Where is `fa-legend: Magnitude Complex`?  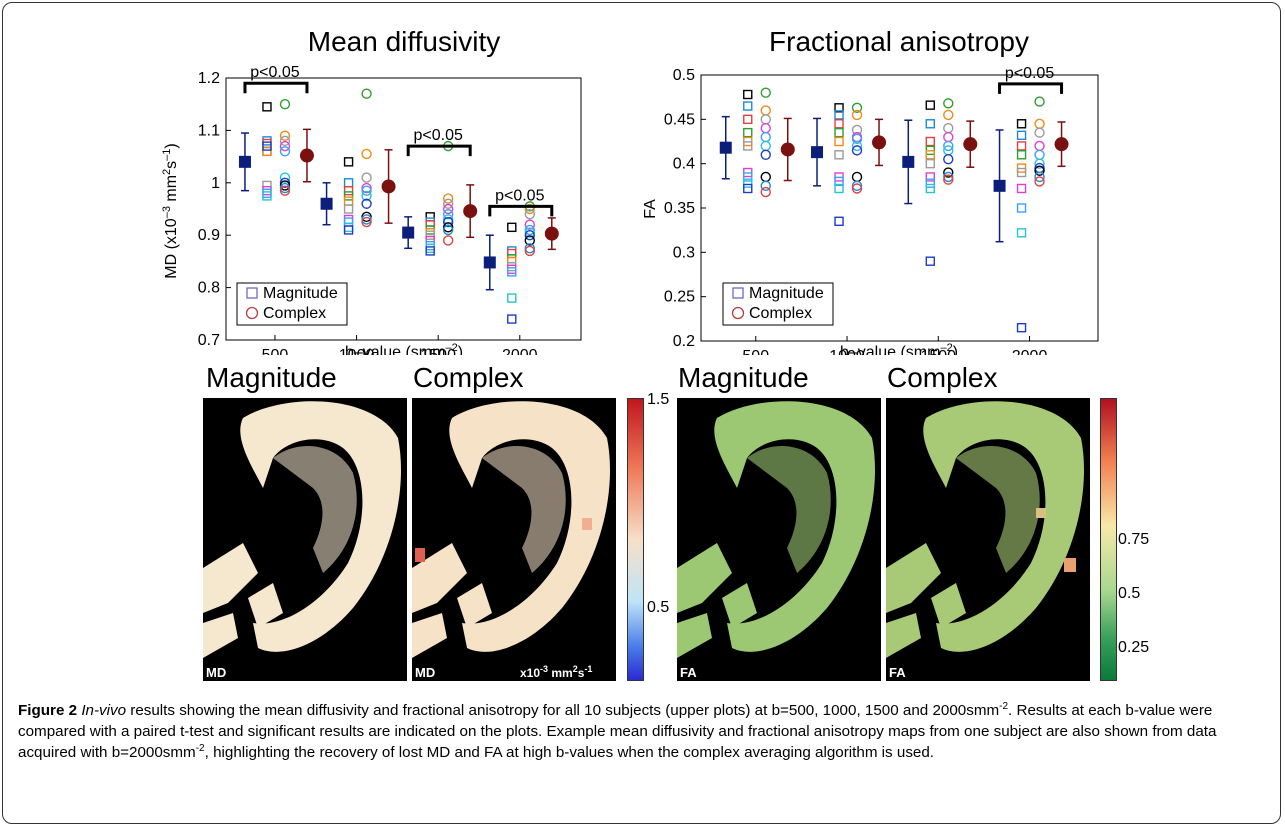
fa-legend: Magnitude Complex is located at coordinates (778, 304).